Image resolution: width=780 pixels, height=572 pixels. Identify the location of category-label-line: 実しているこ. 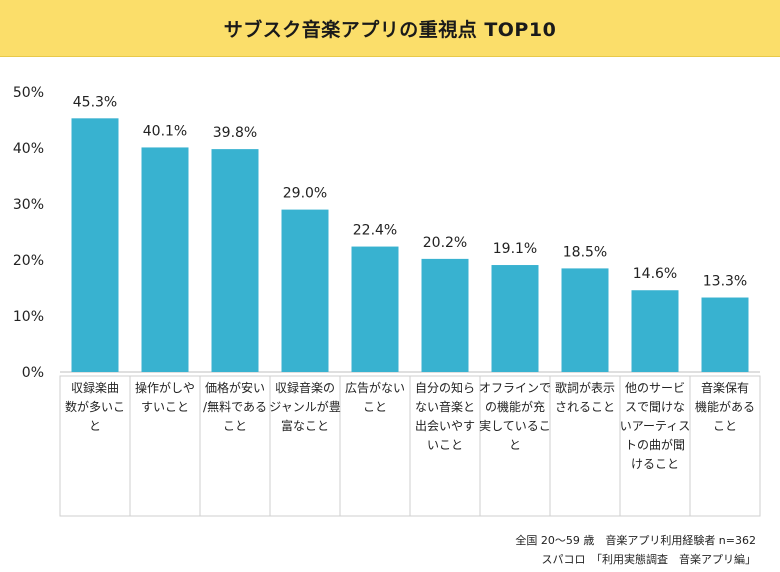
(515, 425).